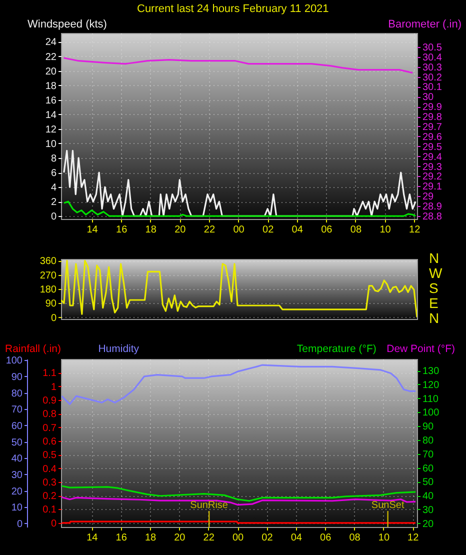  I want to click on y2-tick-label: 28.9, so click(432, 207).